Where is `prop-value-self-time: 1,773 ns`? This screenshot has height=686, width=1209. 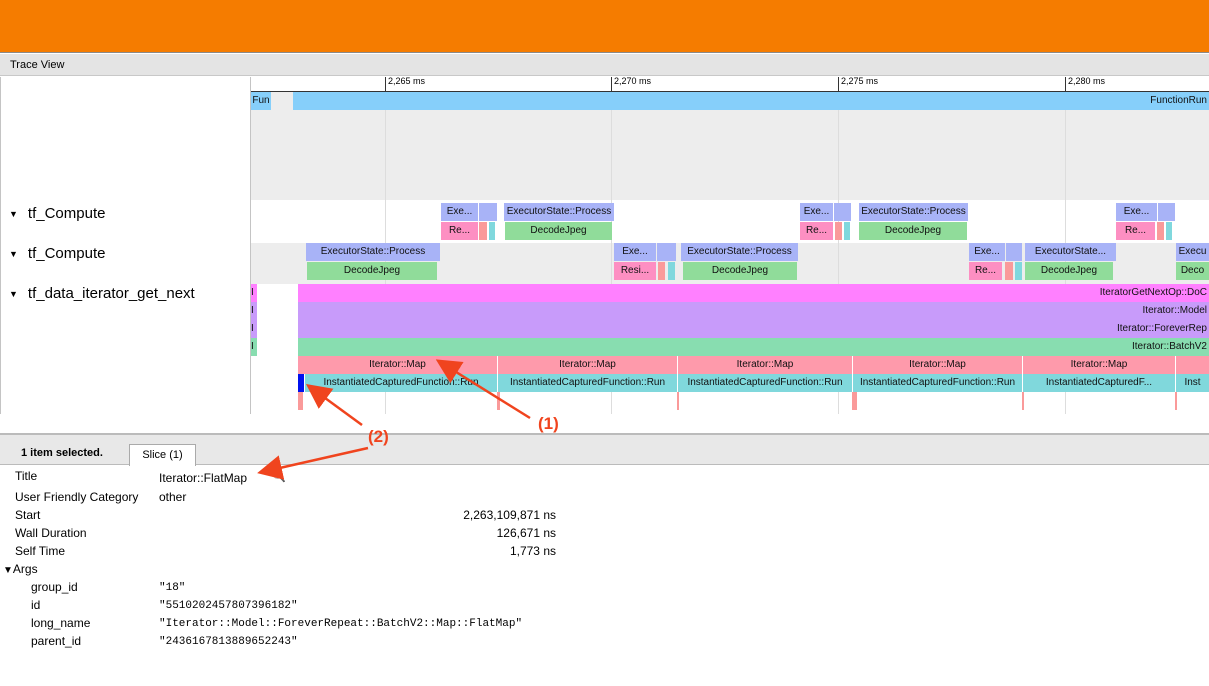 prop-value-self-time: 1,773 ns is located at coordinates (532, 551).